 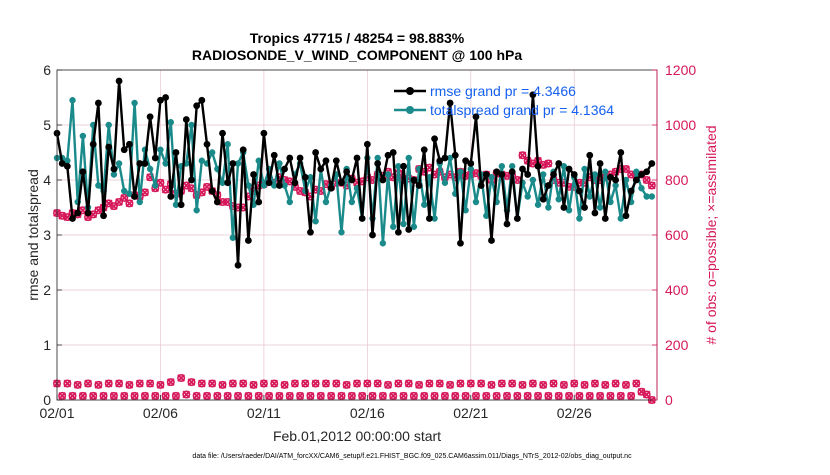 What do you see at coordinates (160, 413) in the screenshot?
I see `x-tick-label: 02/06` at bounding box center [160, 413].